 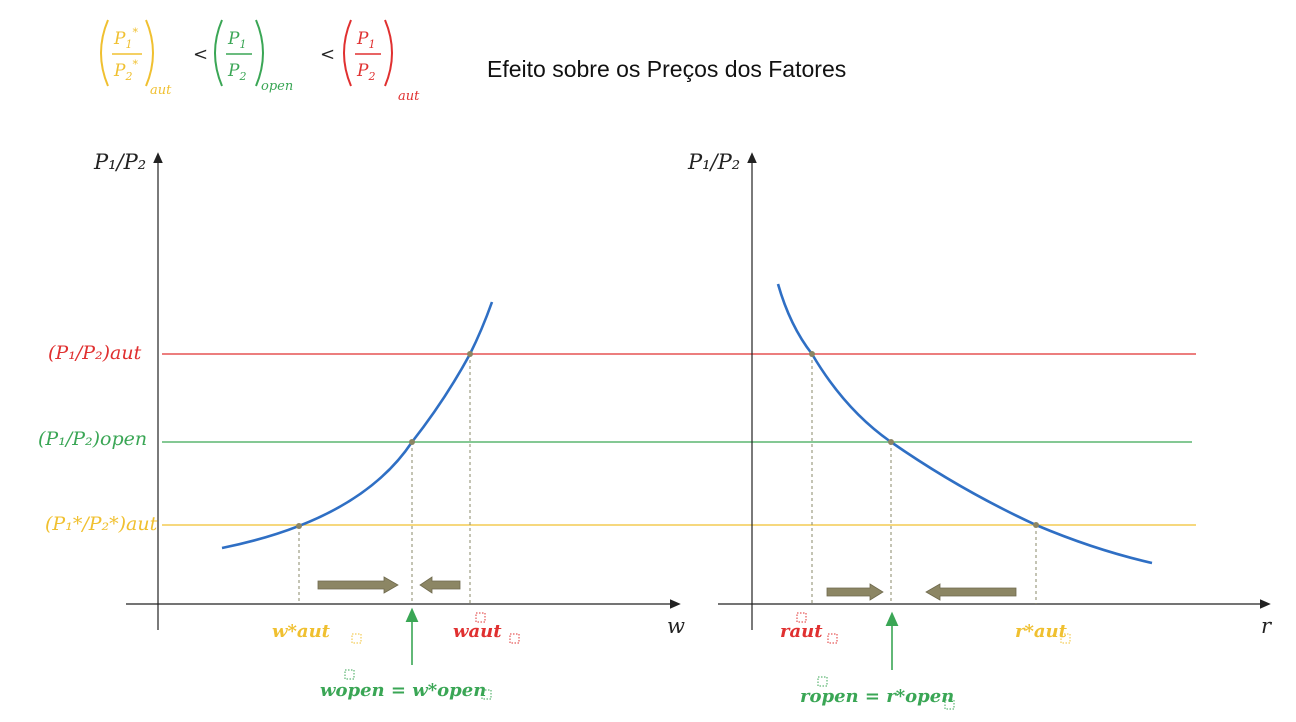 What do you see at coordinates (822, 681) in the screenshot?
I see `box-r-open-top` at bounding box center [822, 681].